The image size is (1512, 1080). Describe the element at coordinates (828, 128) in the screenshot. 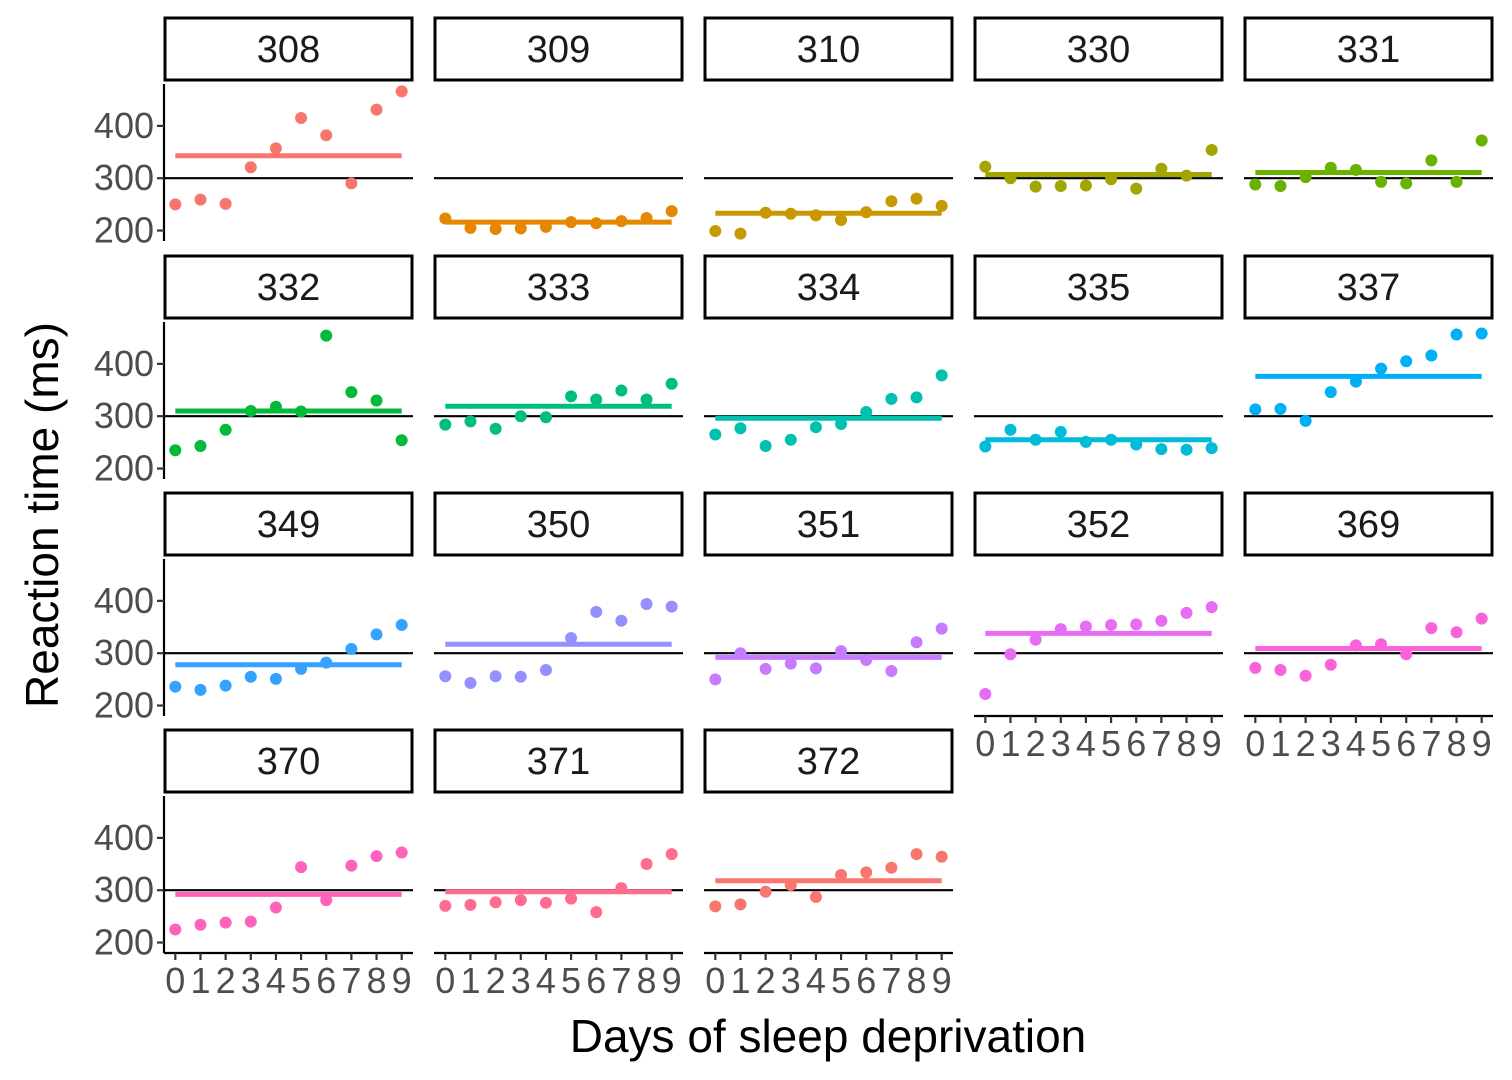

I see `panel-310: 310` at that location.